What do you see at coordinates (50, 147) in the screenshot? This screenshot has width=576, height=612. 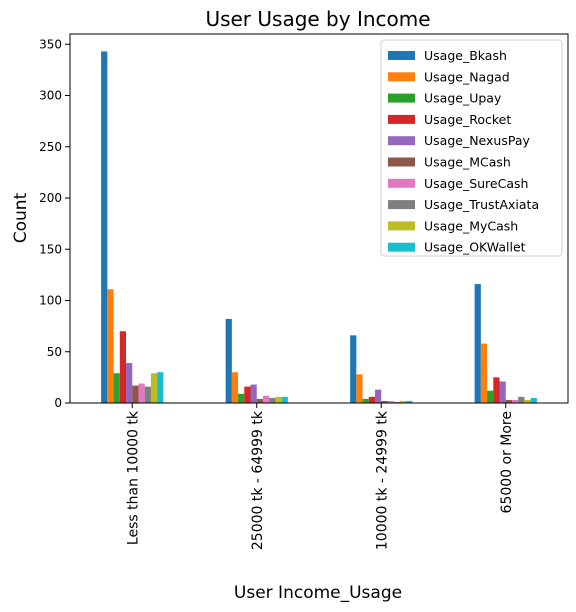 I see `y-tick-label: 250` at bounding box center [50, 147].